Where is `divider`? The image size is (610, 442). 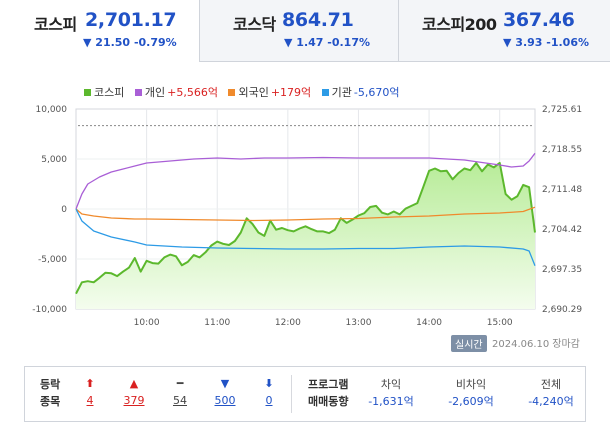 divider is located at coordinates (291, 394).